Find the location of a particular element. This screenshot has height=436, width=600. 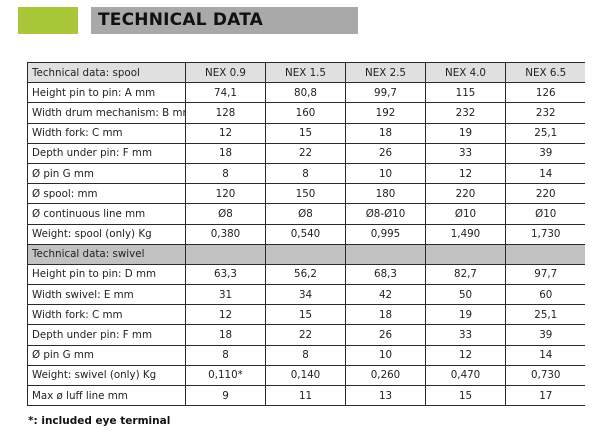

table-row: Ø continuous line mm Ø8 Ø8 Ø8-Ø10 Ø10 Ø10 is located at coordinates (306, 213).